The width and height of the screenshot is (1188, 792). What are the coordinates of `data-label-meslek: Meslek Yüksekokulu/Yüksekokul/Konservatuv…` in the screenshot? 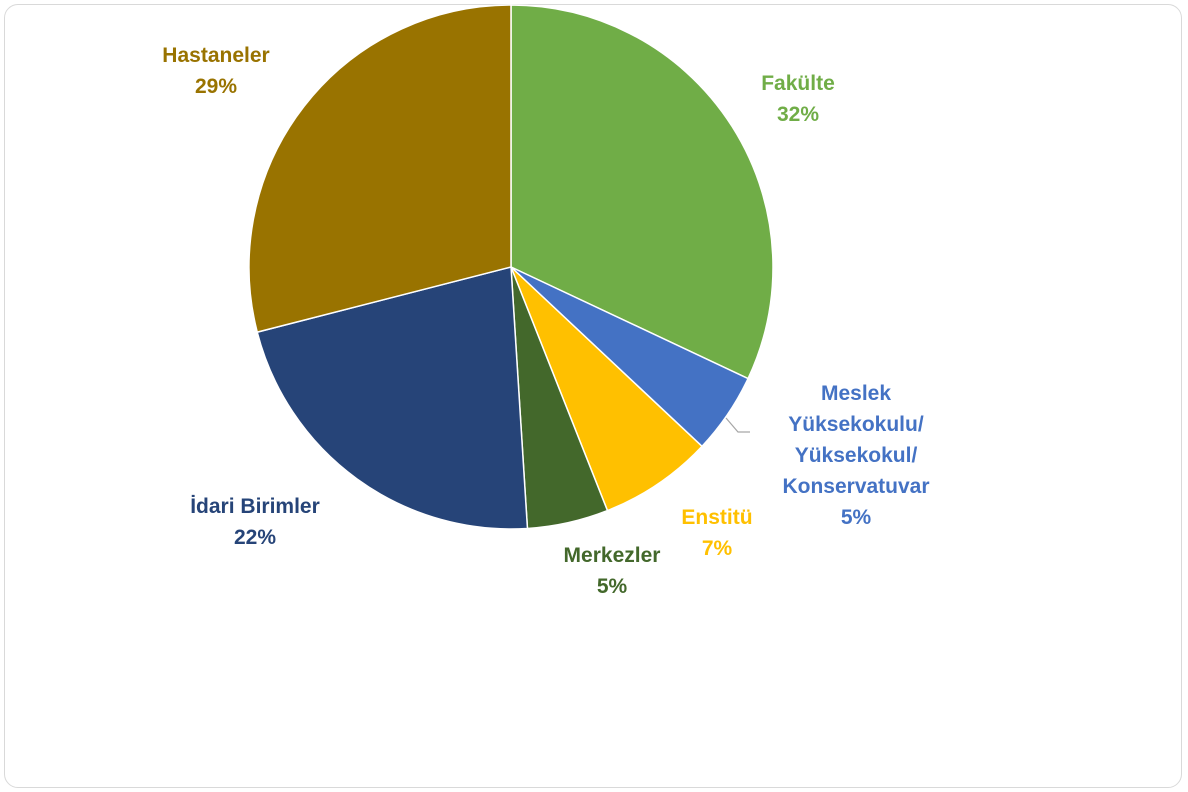 It's located at (855, 455).